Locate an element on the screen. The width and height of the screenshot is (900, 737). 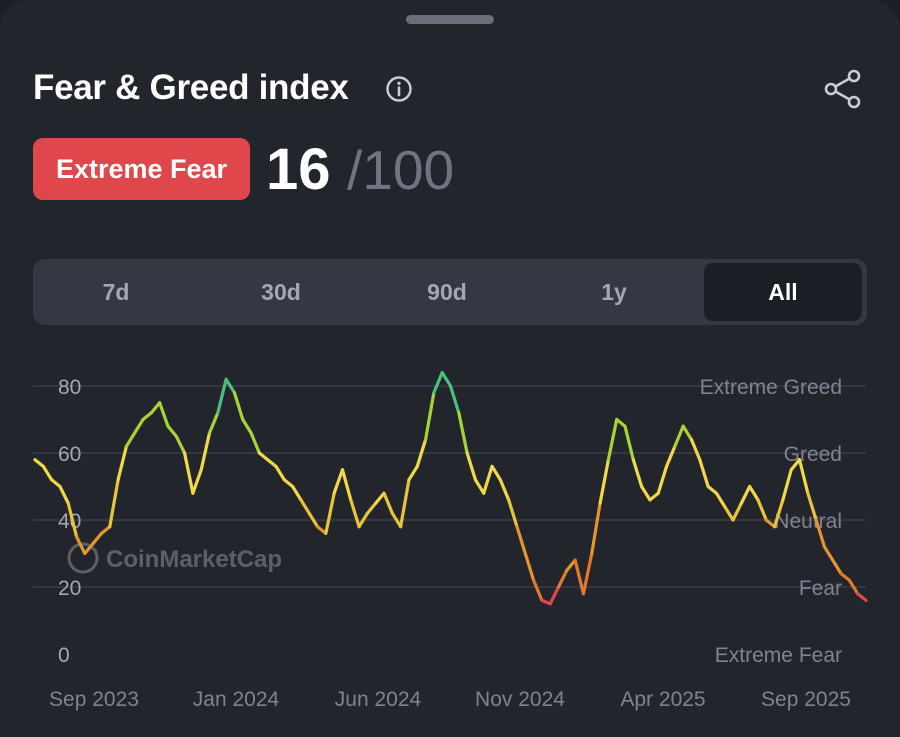
zone-label: Neutral is located at coordinates (808, 521).